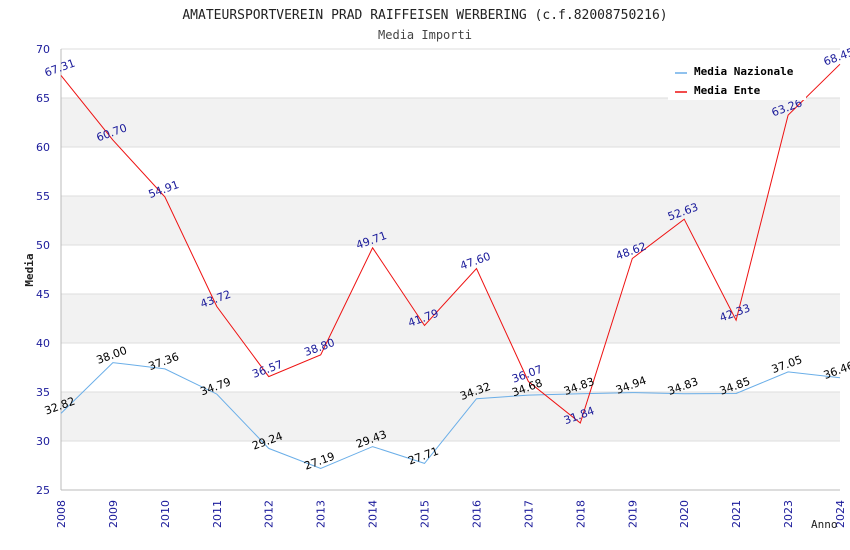  What do you see at coordinates (269, 514) in the screenshot?
I see `x-tick-label: 2012` at bounding box center [269, 514].